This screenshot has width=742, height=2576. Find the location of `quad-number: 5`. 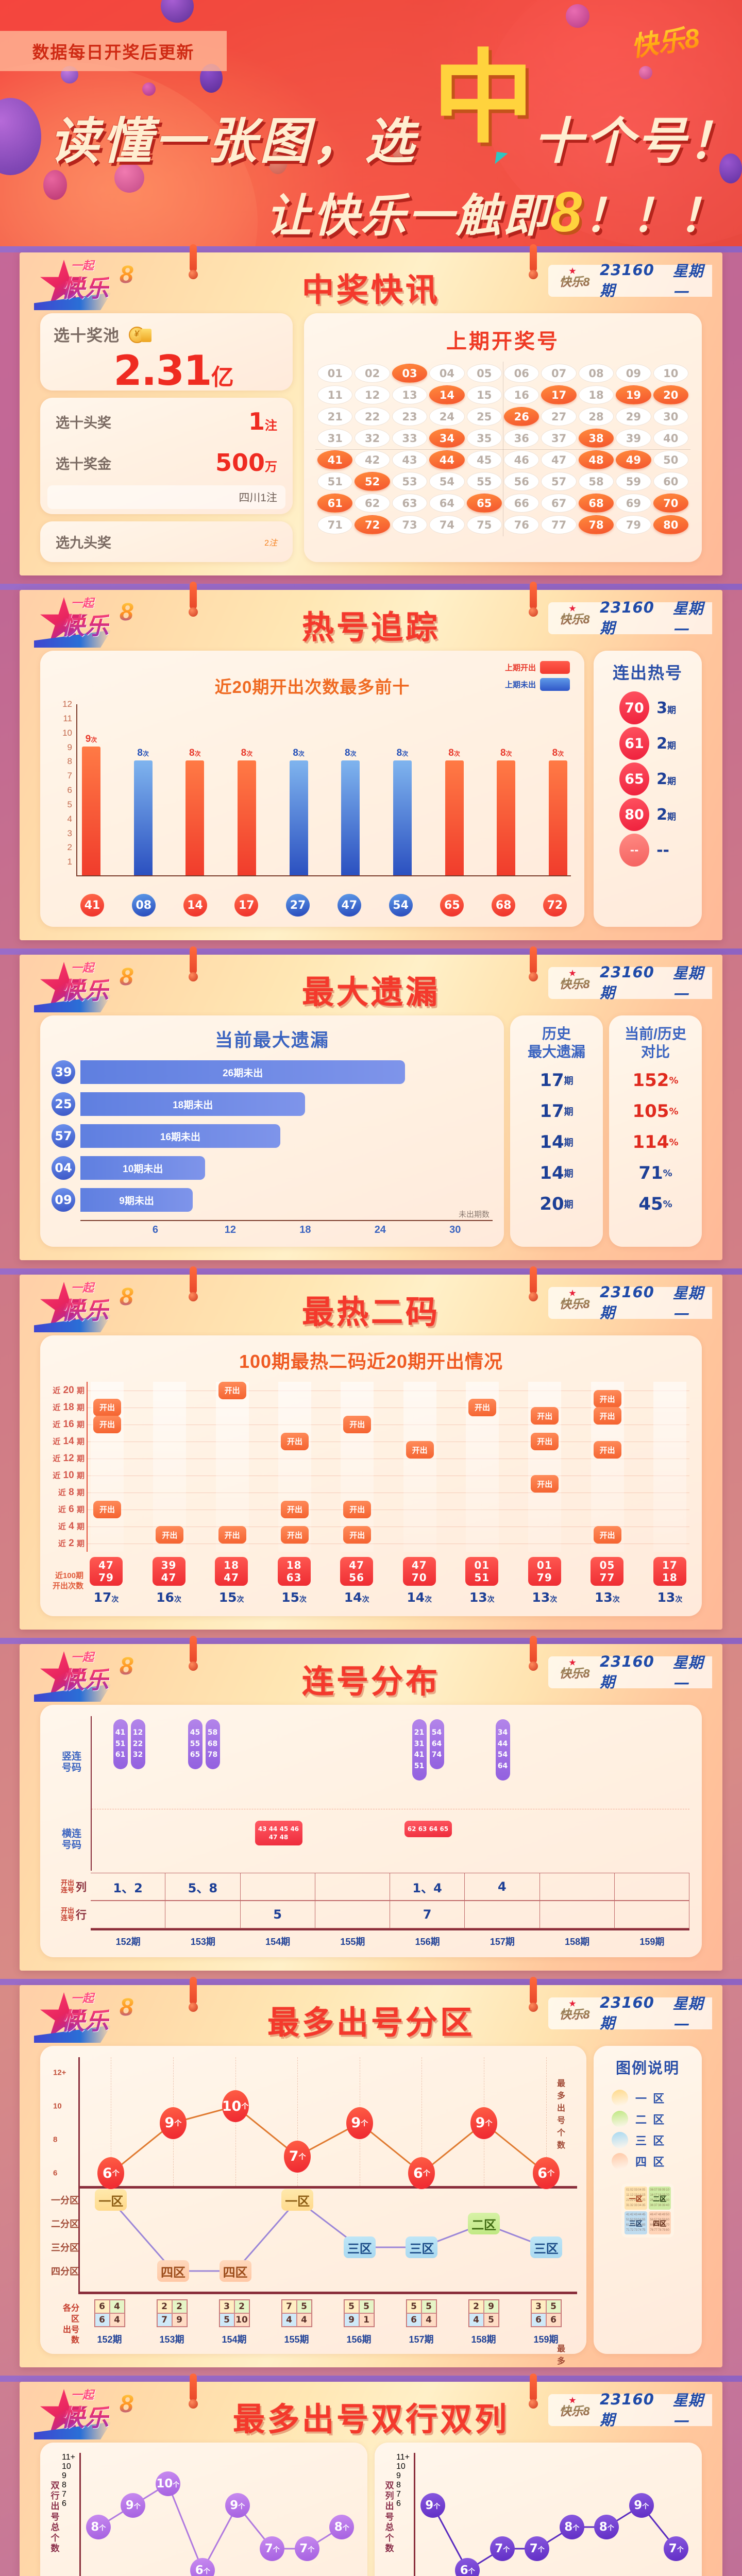

quad-number: 5 is located at coordinates (226, 2320).